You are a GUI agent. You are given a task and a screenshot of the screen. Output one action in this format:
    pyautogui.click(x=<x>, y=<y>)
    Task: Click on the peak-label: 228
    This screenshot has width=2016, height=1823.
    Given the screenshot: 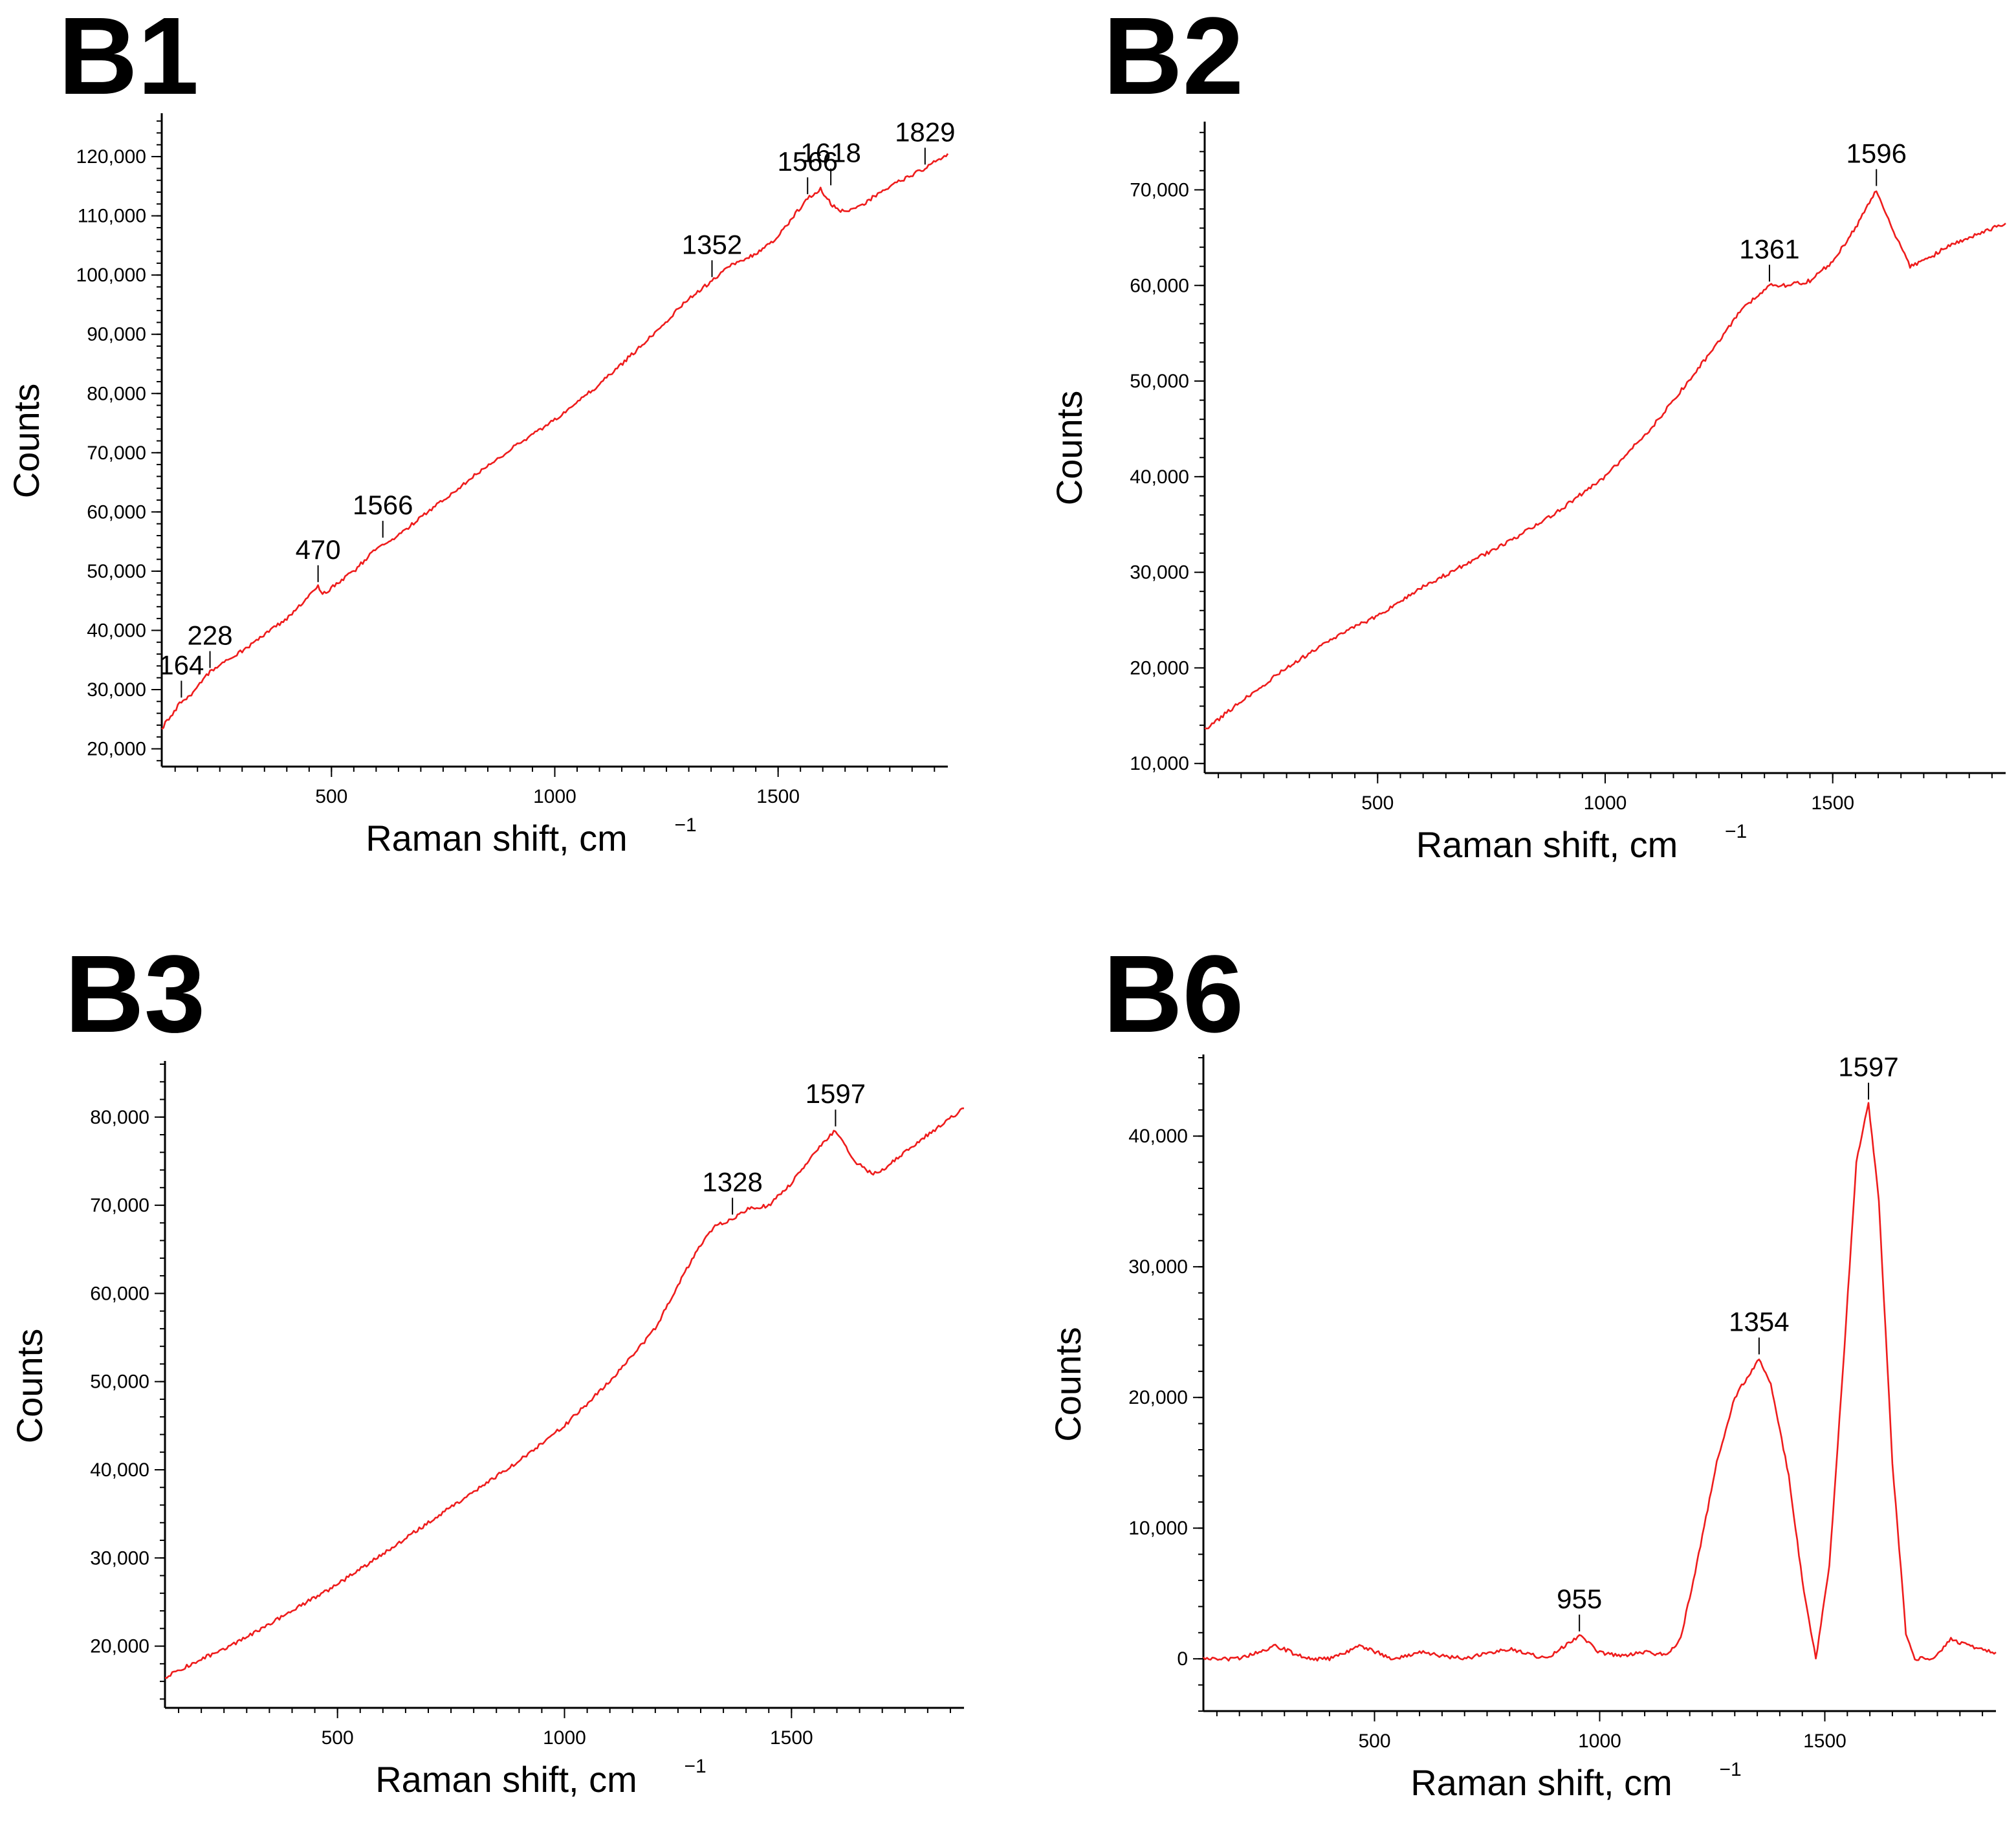 What is the action you would take?
    pyautogui.click(x=210, y=635)
    